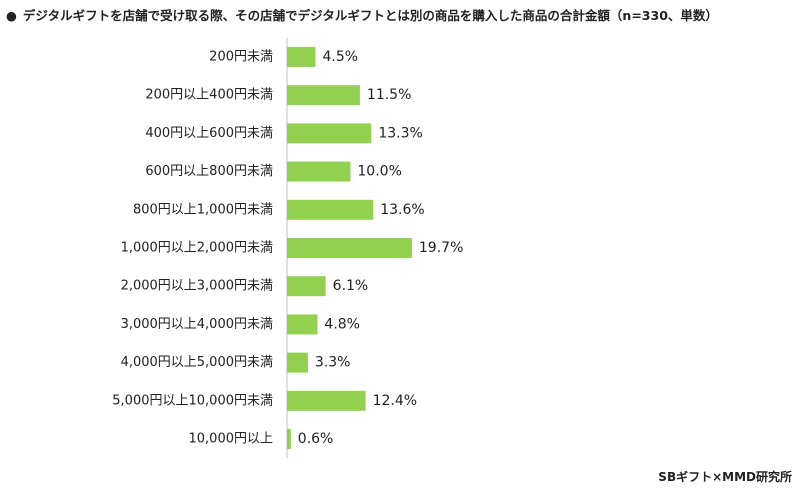 Image resolution: width=800 pixels, height=493 pixels. Describe the element at coordinates (402, 210) in the screenshot. I see `data-label: 13.6%` at that location.